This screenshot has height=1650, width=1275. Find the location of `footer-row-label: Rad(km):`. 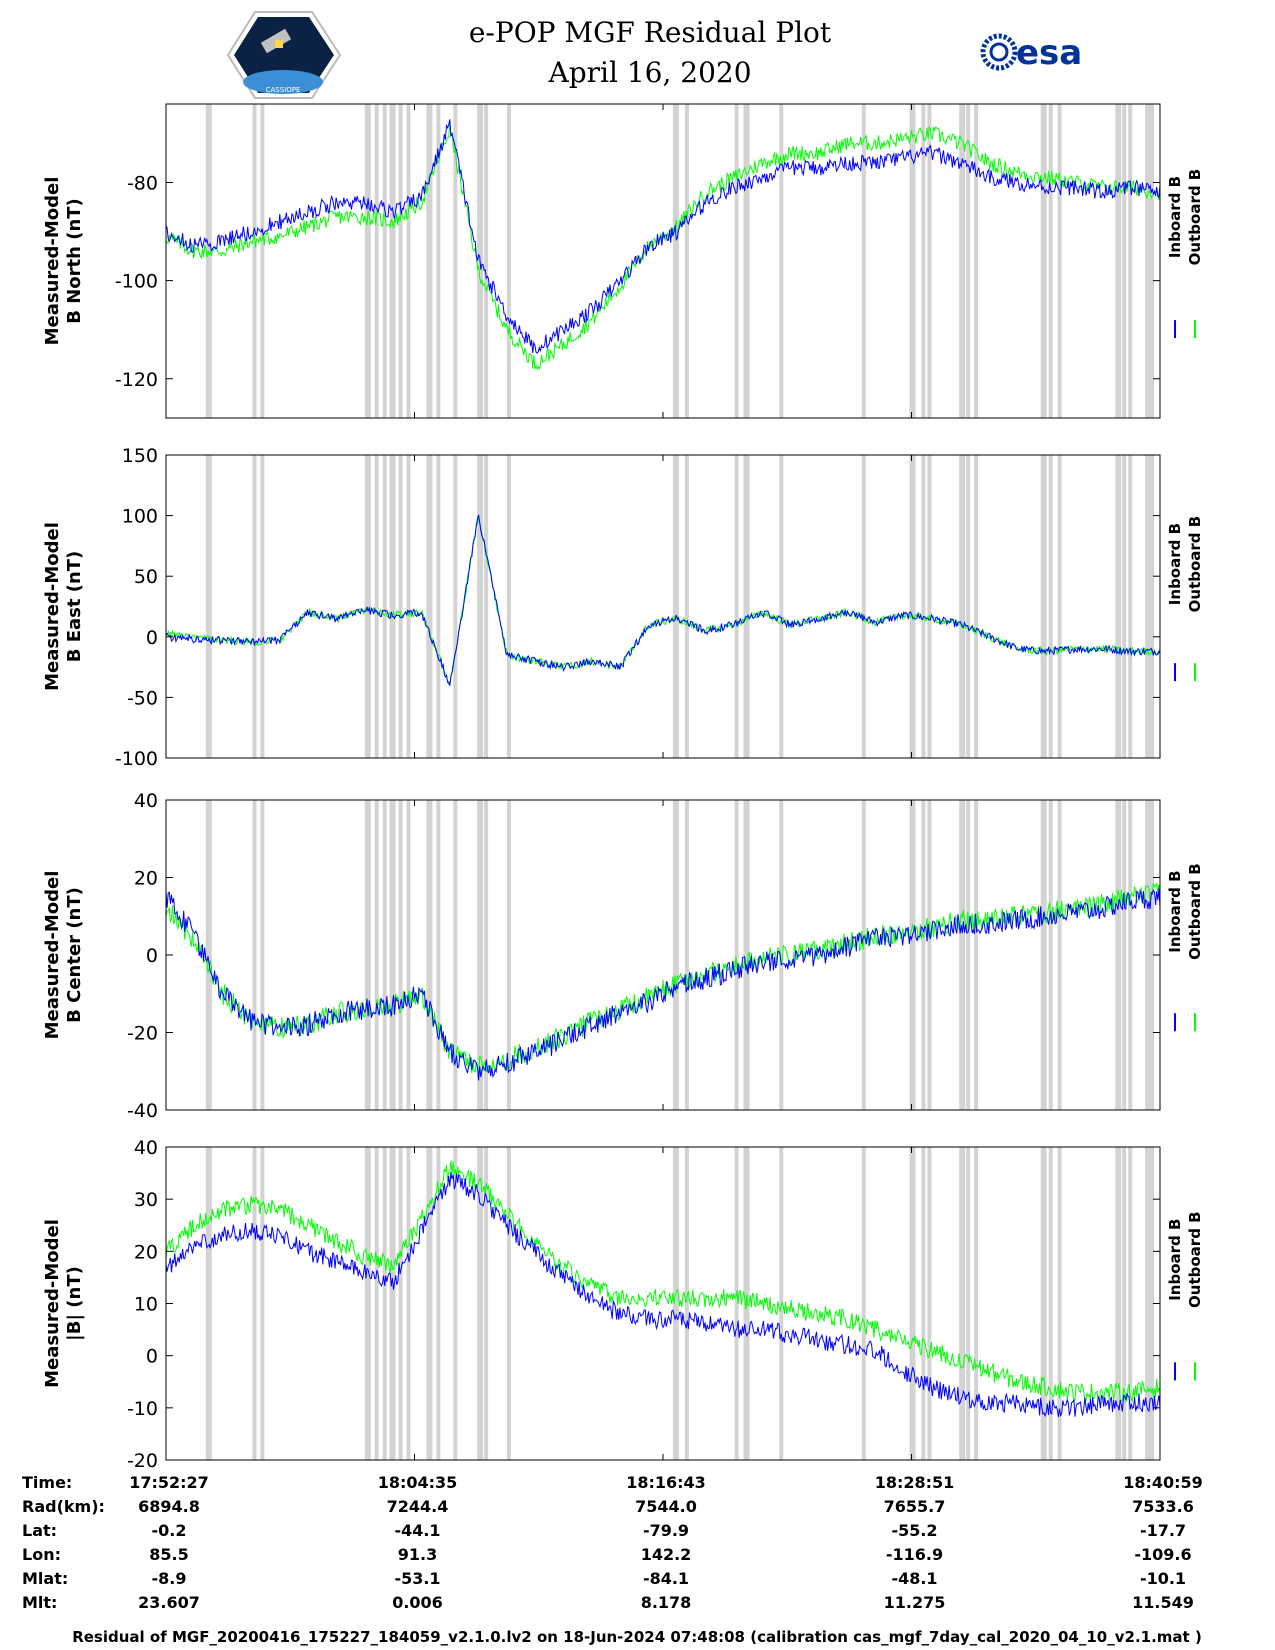

footer-row-label: Rad(km): is located at coordinates (63, 1506).